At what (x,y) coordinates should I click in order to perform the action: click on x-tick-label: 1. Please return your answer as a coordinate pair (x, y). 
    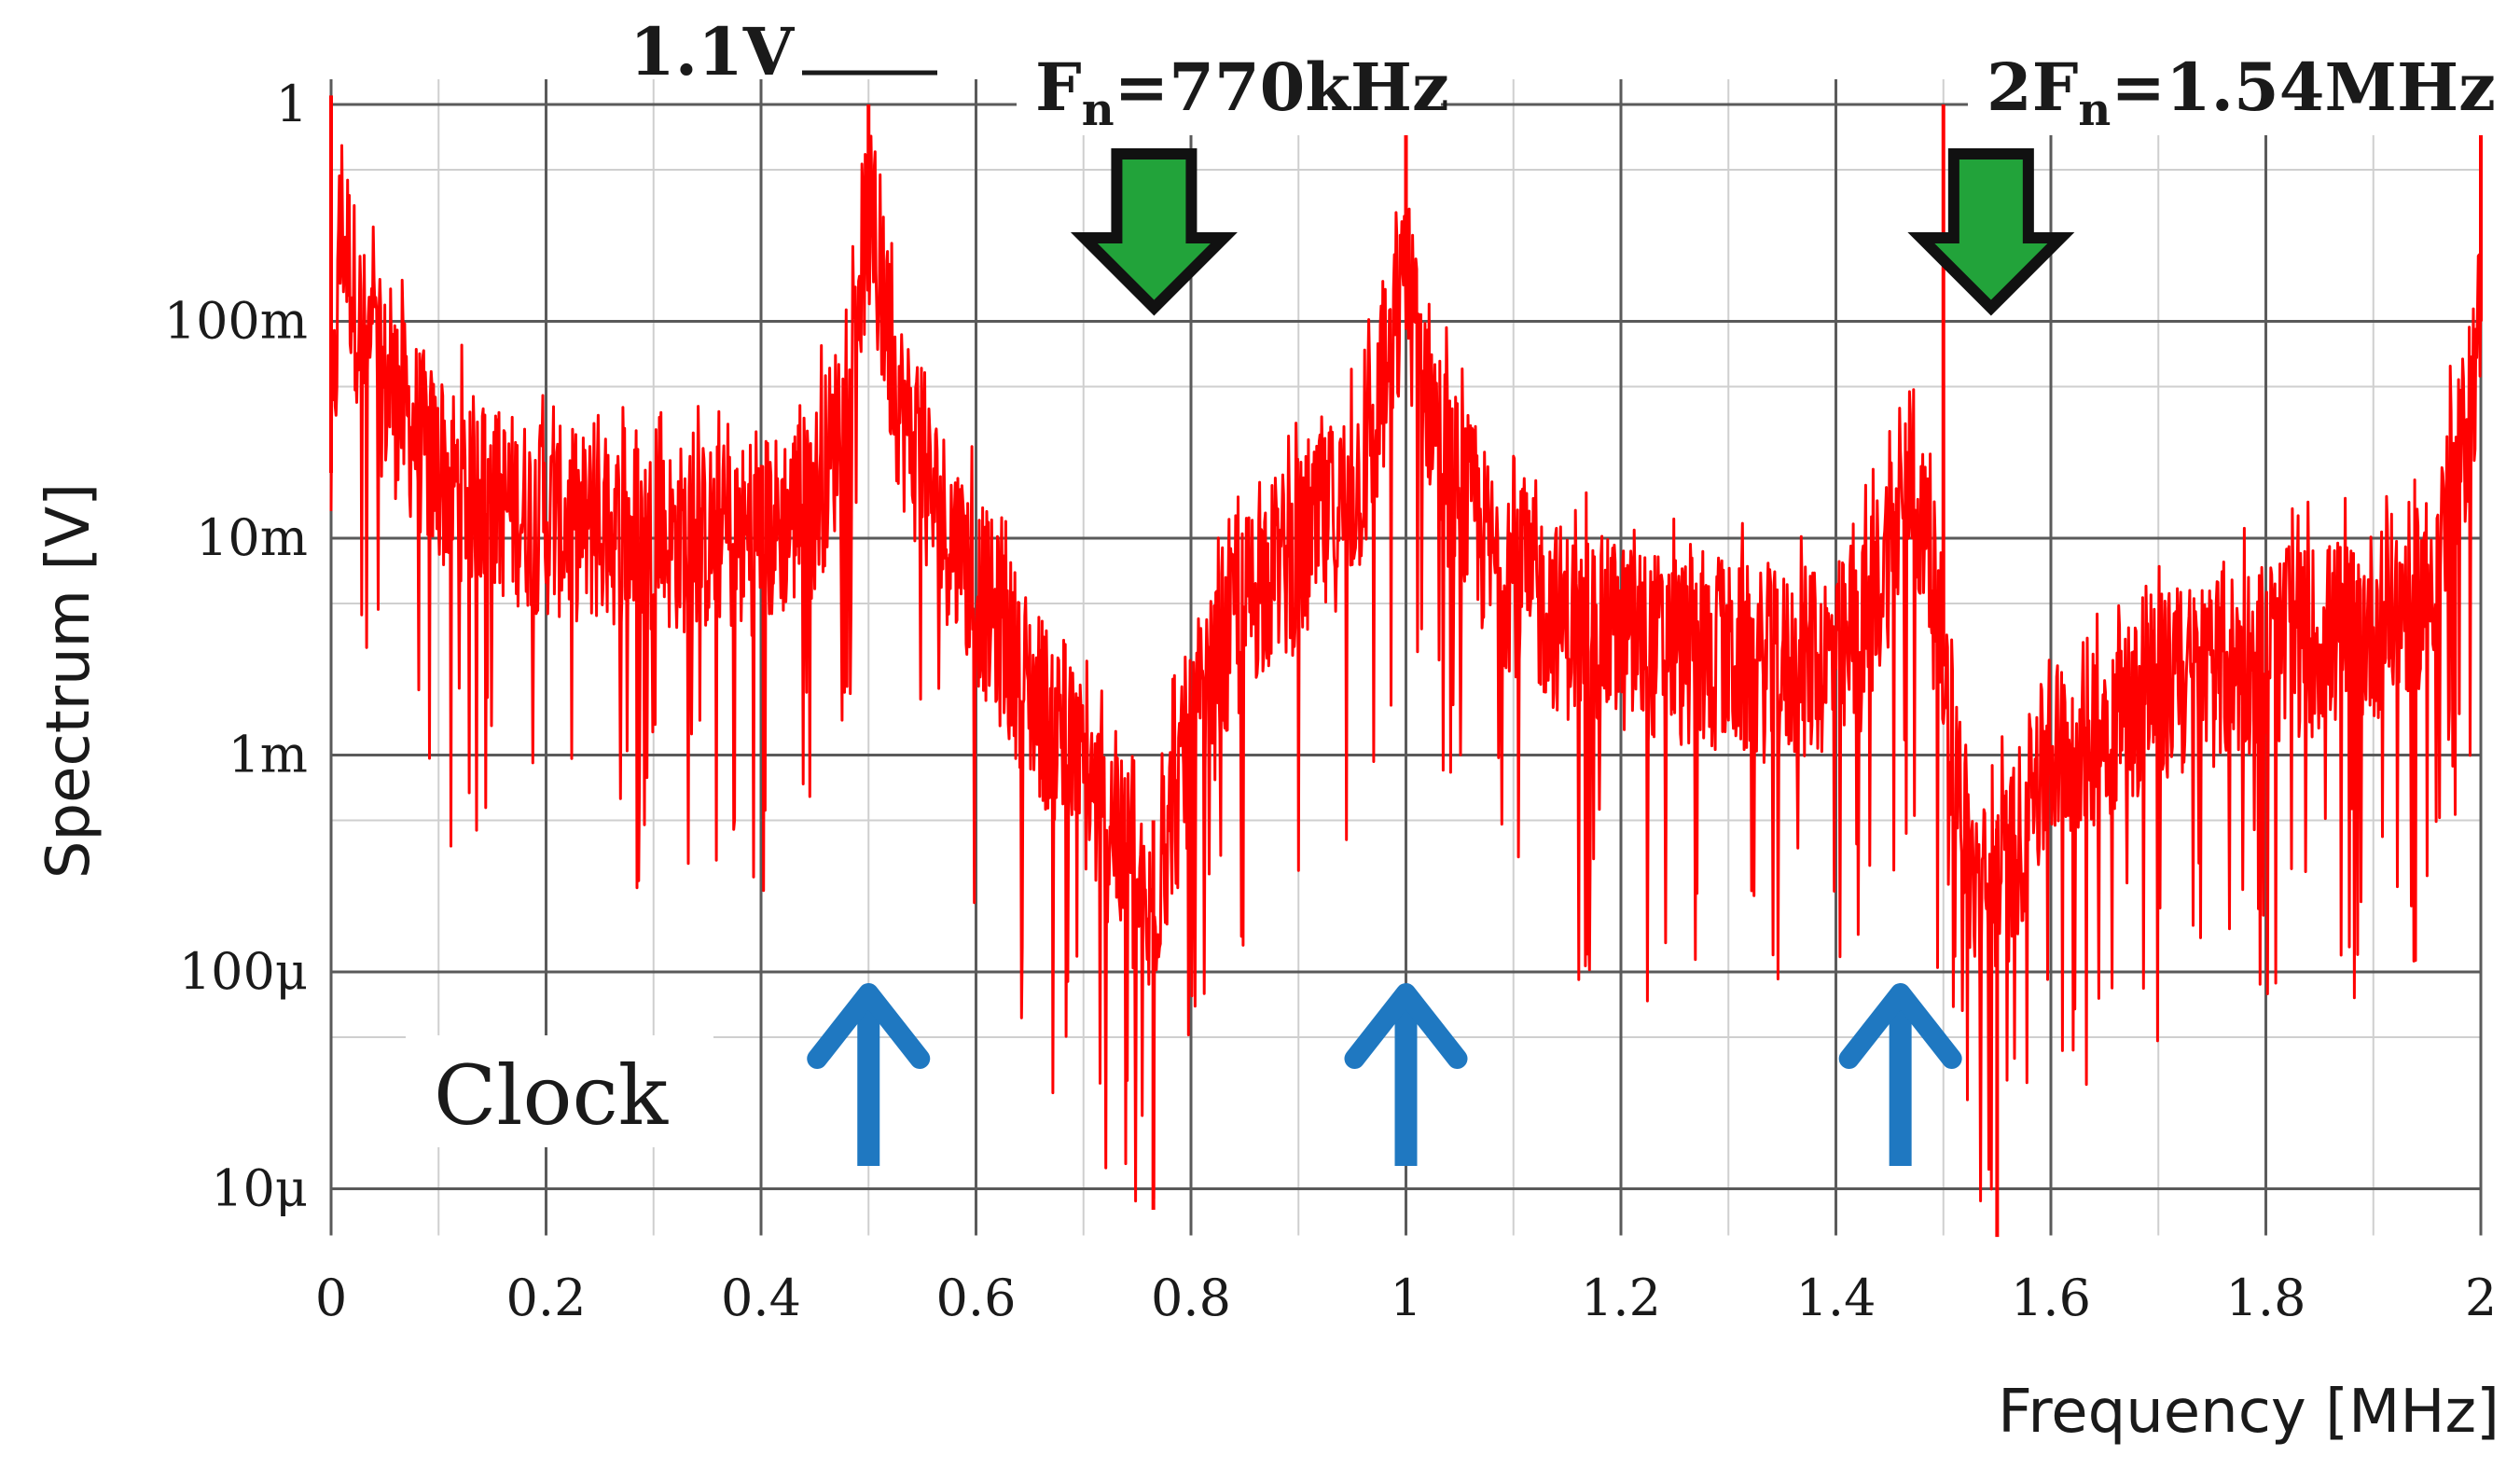
    Looking at the image, I should click on (1405, 1298).